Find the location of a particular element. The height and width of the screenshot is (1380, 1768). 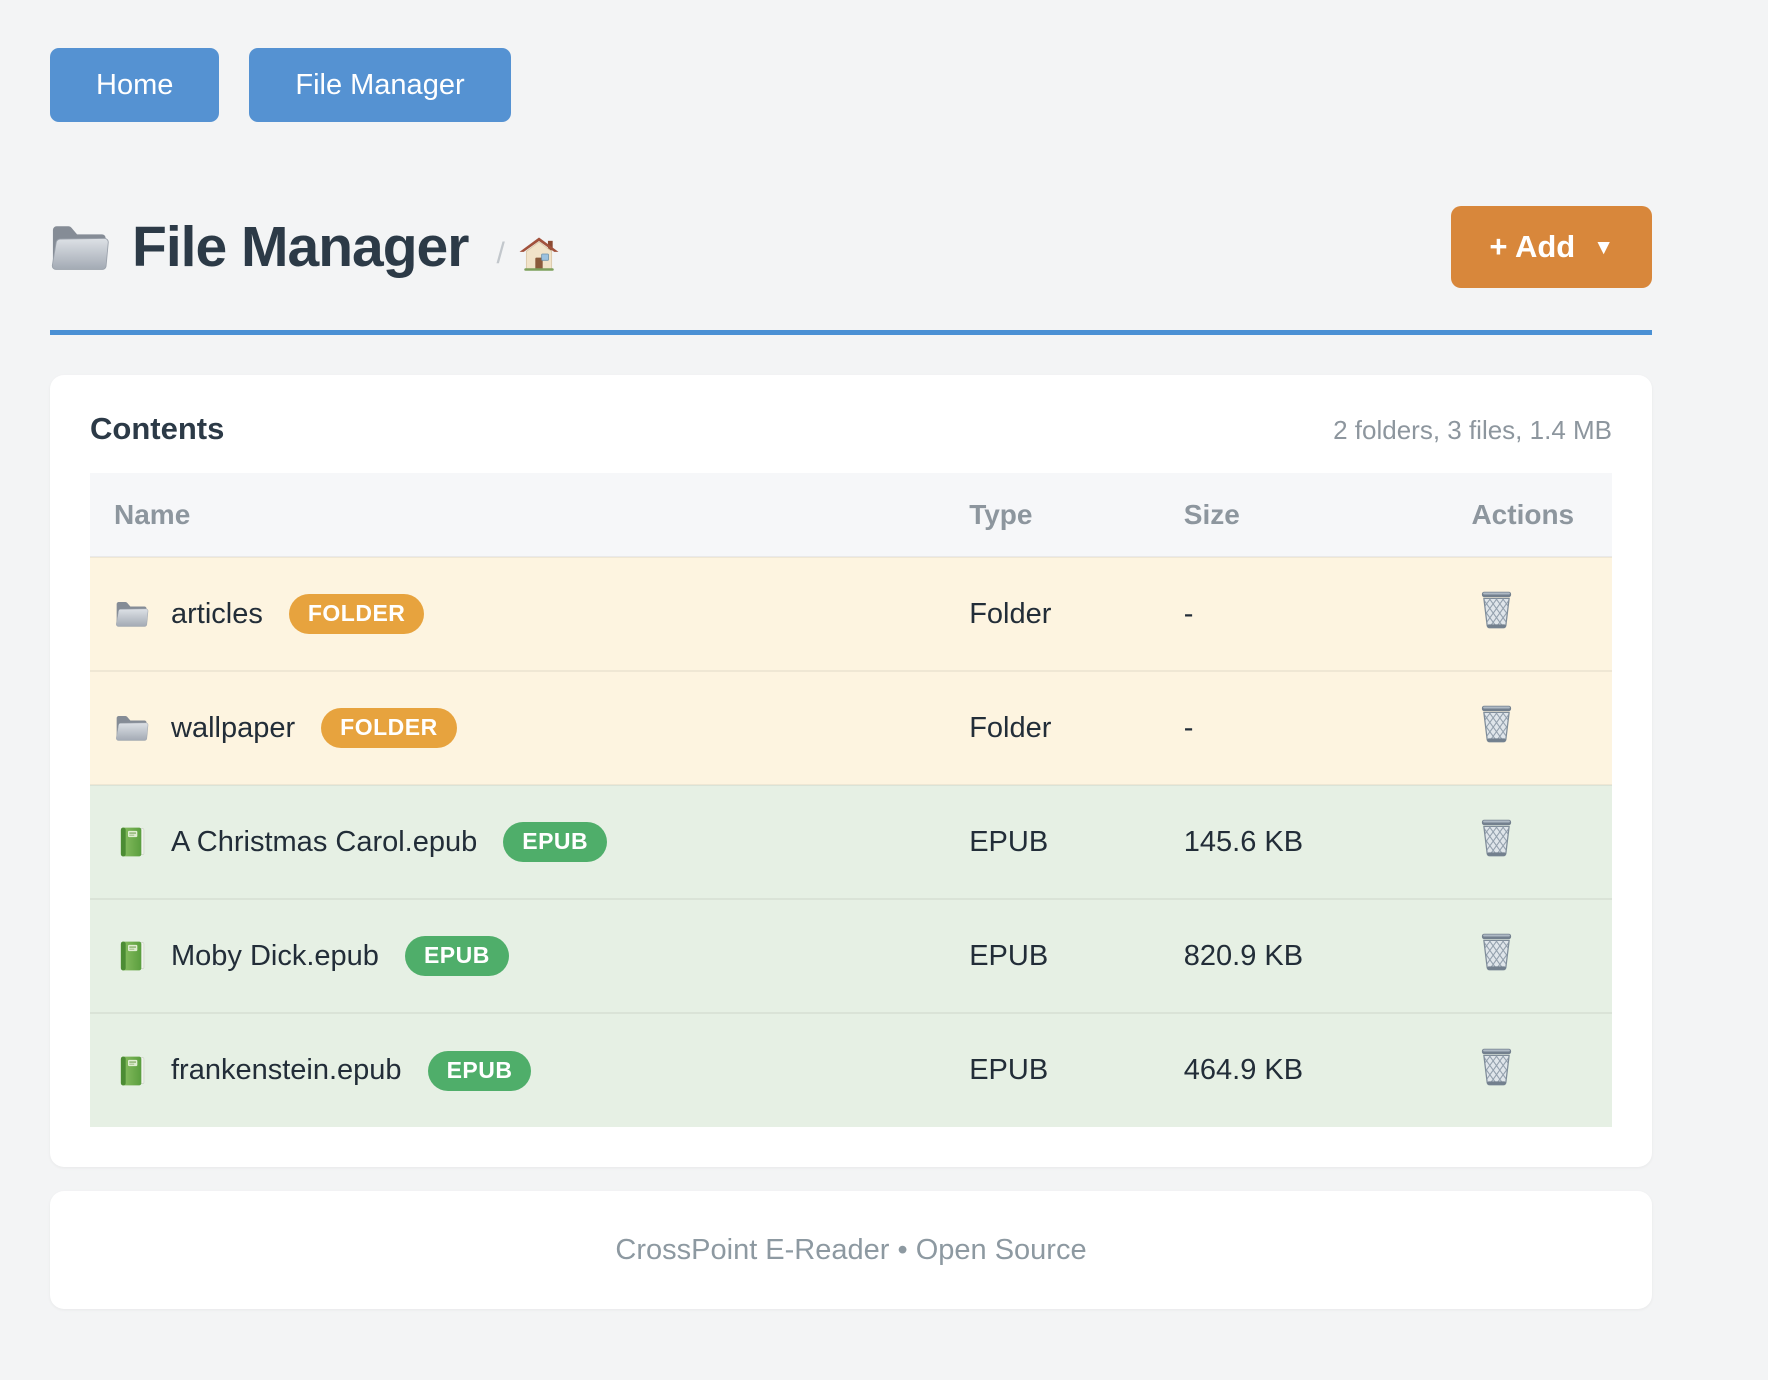

breadcrumb: / is located at coordinates (527, 254).